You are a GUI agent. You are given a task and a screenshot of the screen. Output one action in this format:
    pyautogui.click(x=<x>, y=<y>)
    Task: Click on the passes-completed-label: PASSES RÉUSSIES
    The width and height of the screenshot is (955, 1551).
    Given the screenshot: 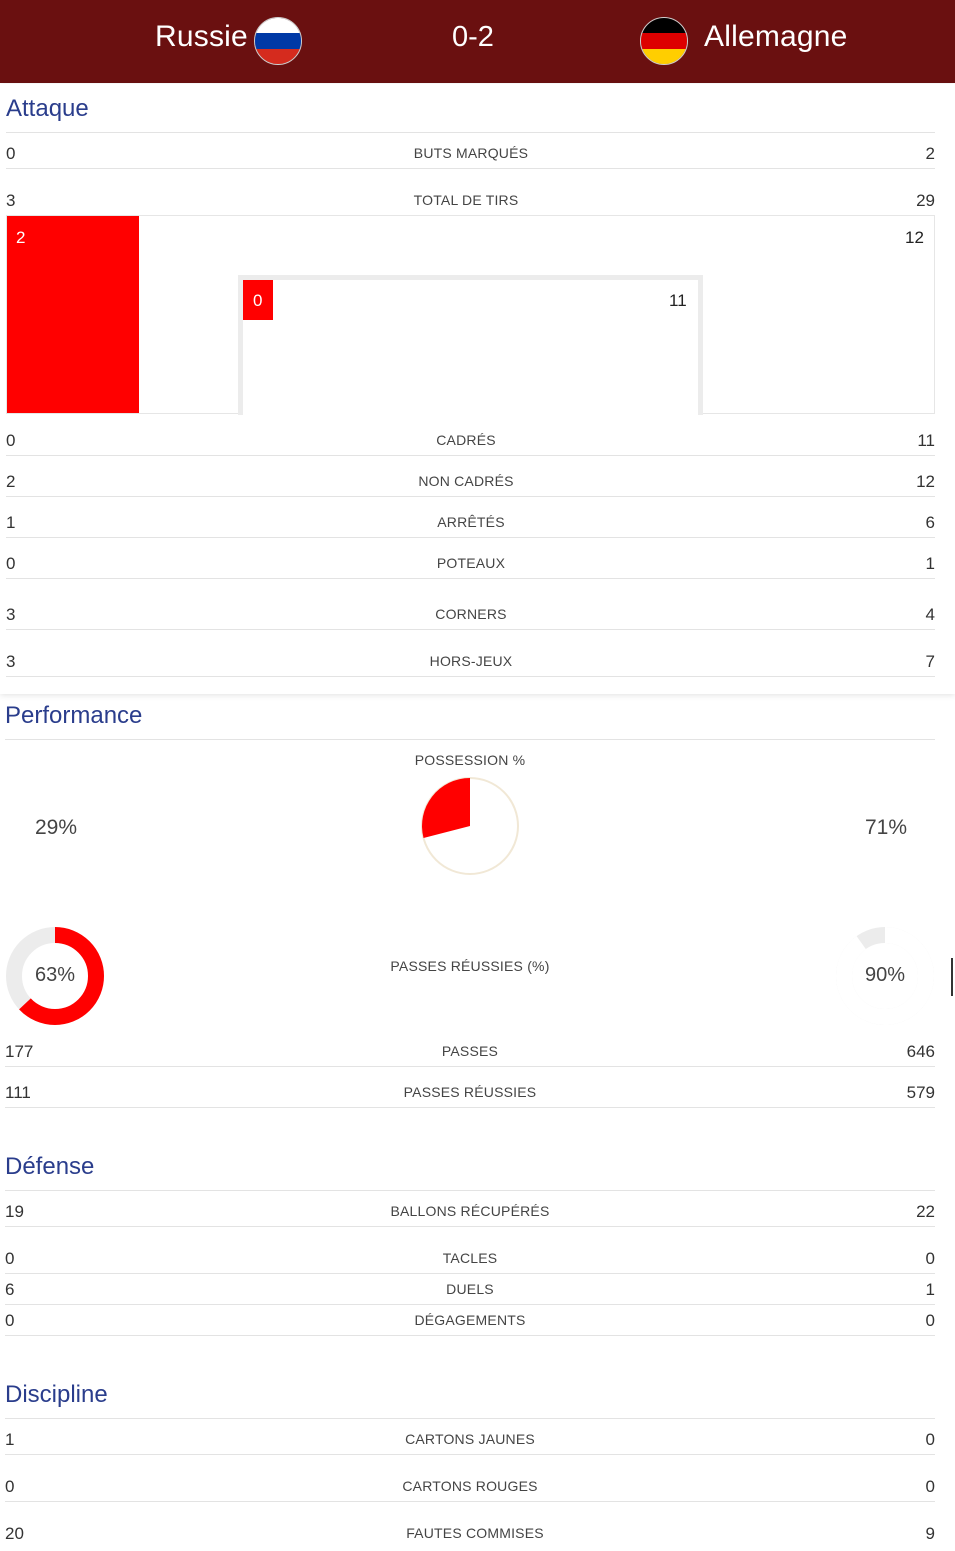 What is the action you would take?
    pyautogui.click(x=470, y=1092)
    